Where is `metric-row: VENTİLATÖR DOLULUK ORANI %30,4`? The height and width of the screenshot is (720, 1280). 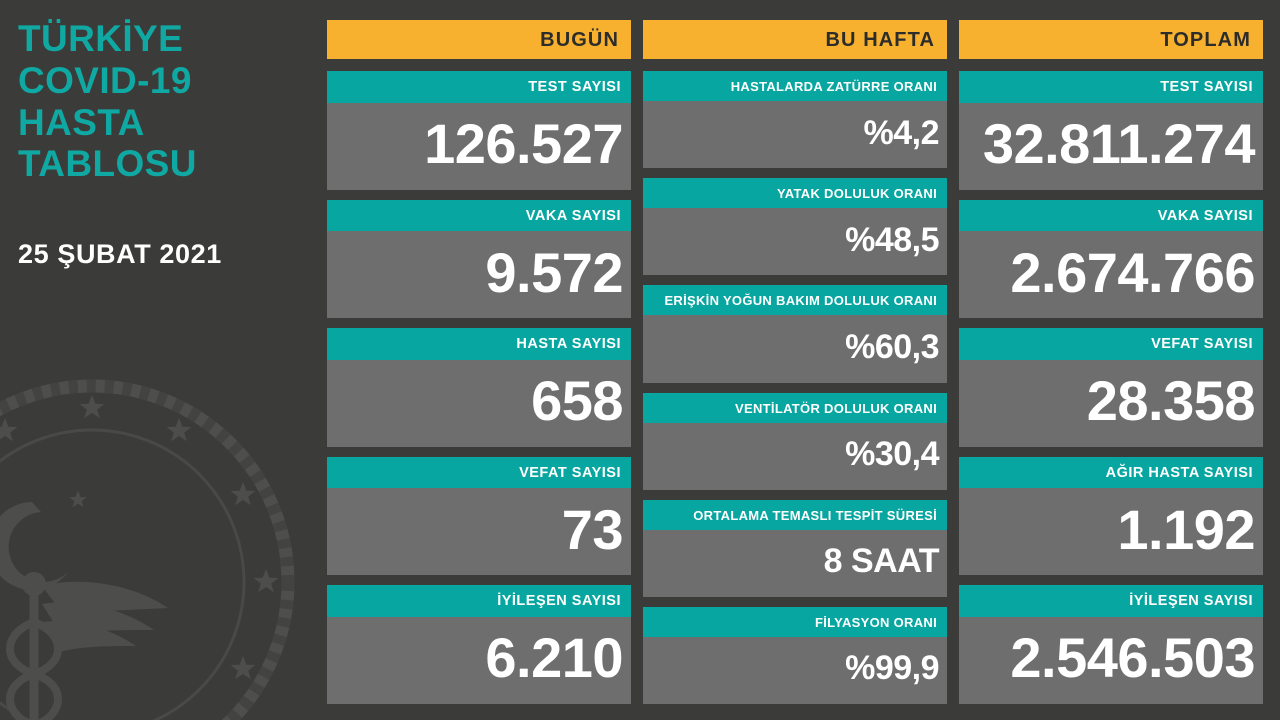 metric-row: VENTİLATÖR DOLULUK ORANI %30,4 is located at coordinates (795, 441).